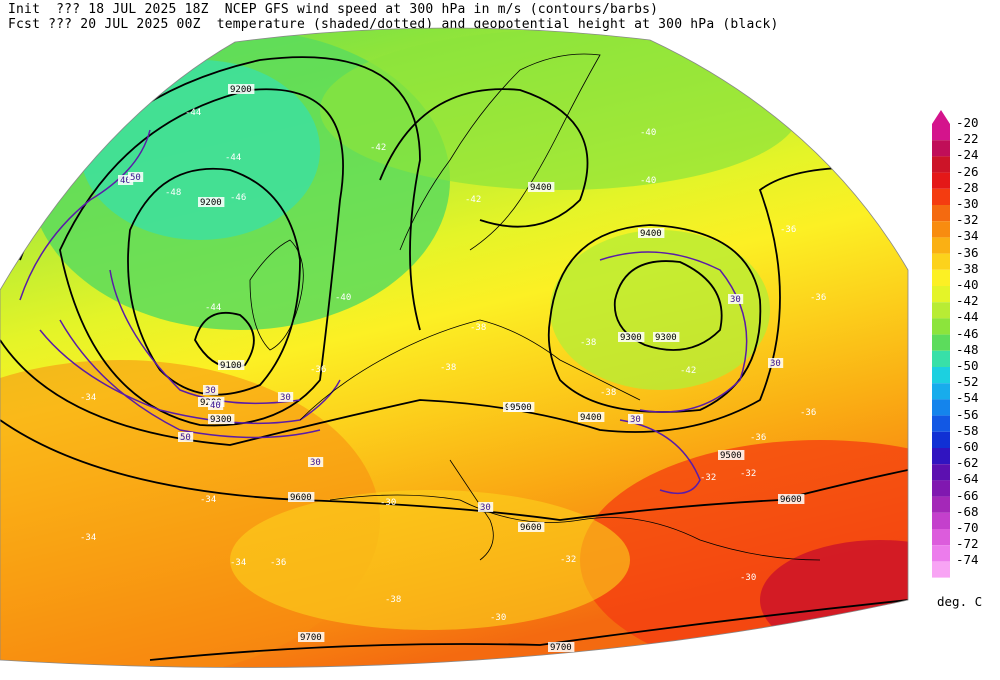 Image resolution: width=1000 pixels, height=680 pixels. I want to click on colorbar-level-label: -40, so click(967, 284).